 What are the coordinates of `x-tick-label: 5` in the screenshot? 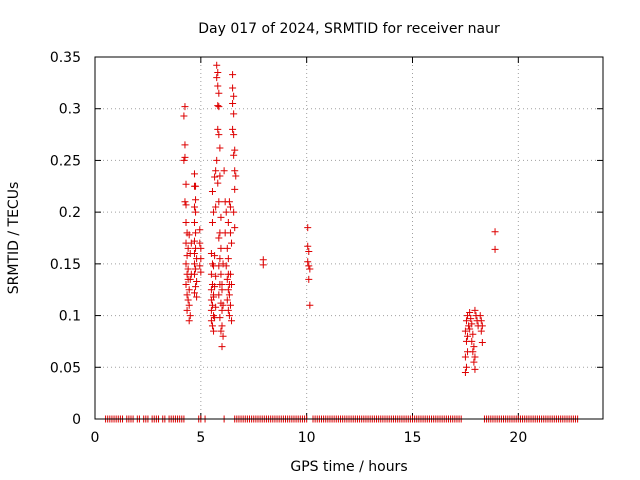 It's located at (200, 438).